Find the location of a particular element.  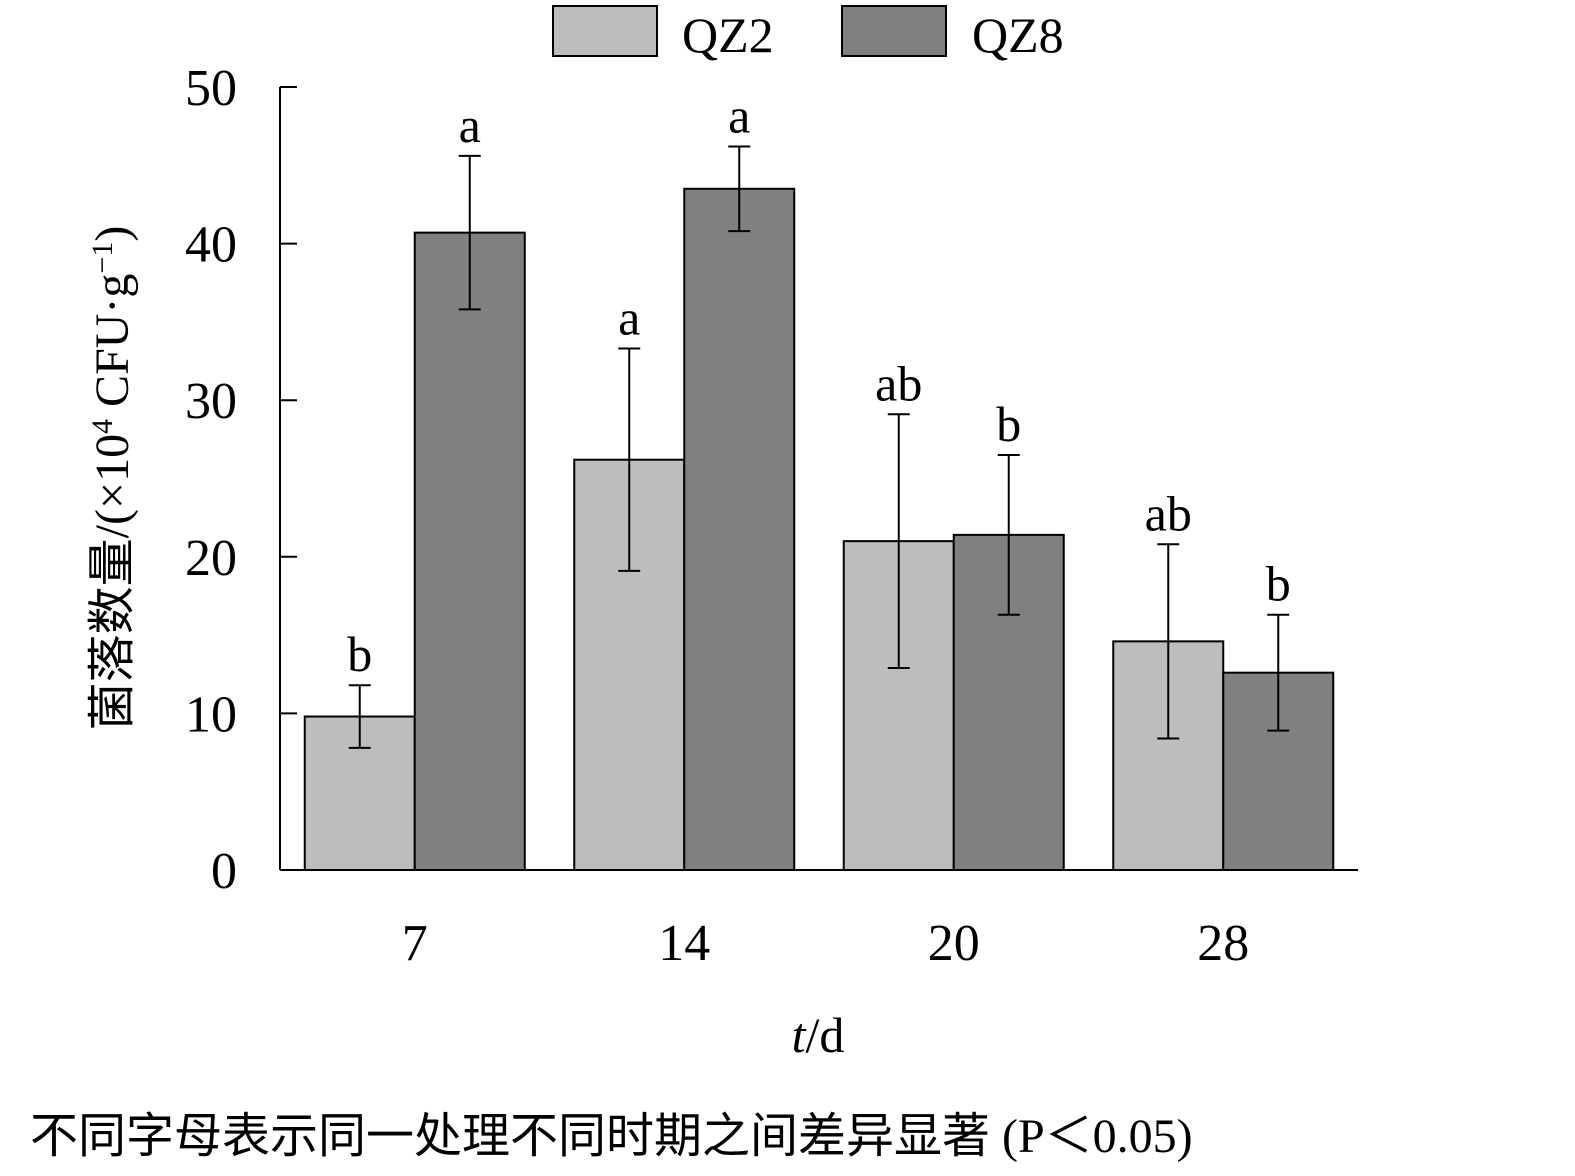

y-title-text: 菌落数量/(×10 is located at coordinates (112, 582).